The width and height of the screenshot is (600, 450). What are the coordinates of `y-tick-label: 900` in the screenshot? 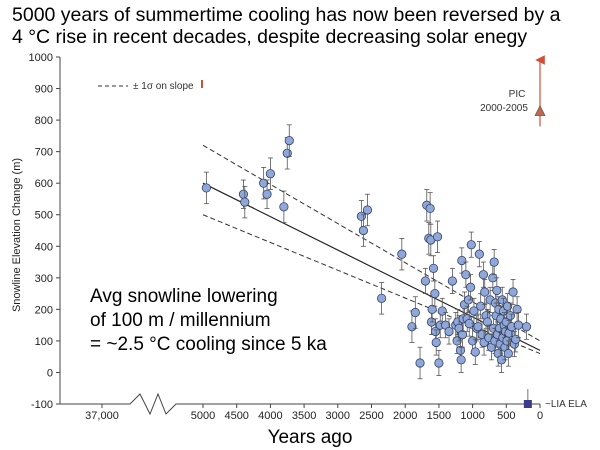 It's located at (44, 90).